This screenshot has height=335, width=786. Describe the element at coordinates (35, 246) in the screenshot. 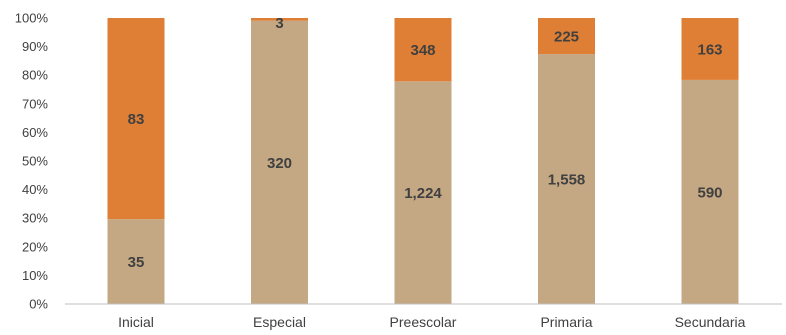

I see `y-tick-label: 20%` at that location.